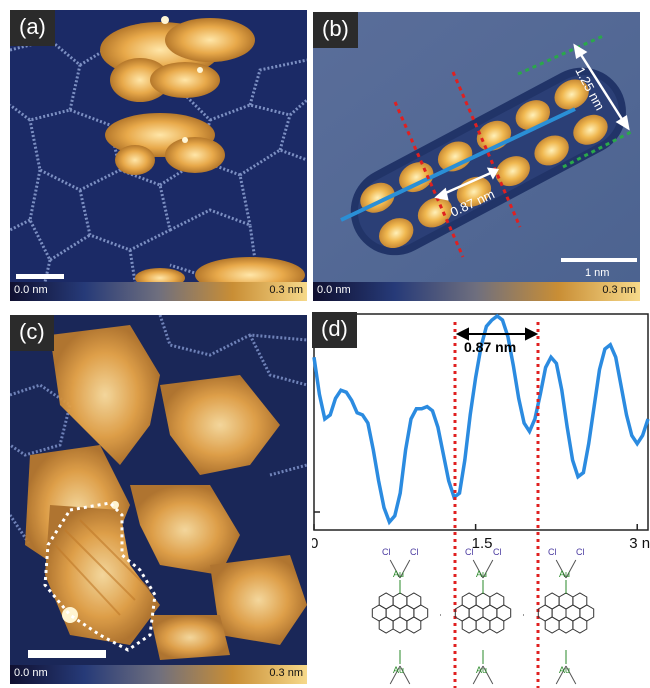  What do you see at coordinates (458, 164) in the screenshot?
I see `profile-line` at bounding box center [458, 164].